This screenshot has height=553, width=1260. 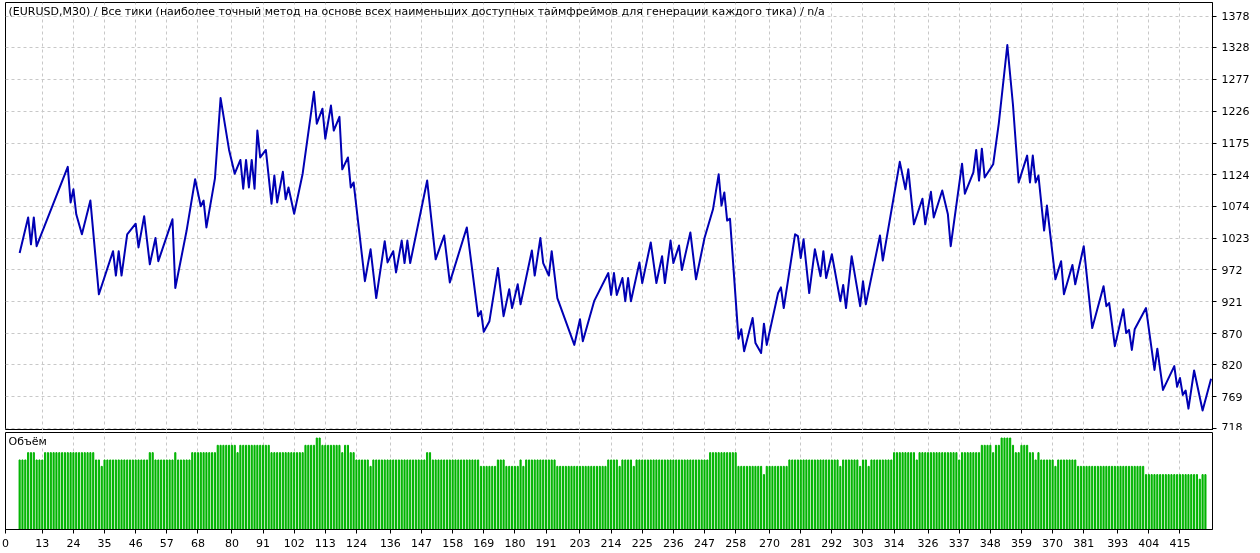 I want to click on x-tick-label: 0, so click(x=5, y=543).